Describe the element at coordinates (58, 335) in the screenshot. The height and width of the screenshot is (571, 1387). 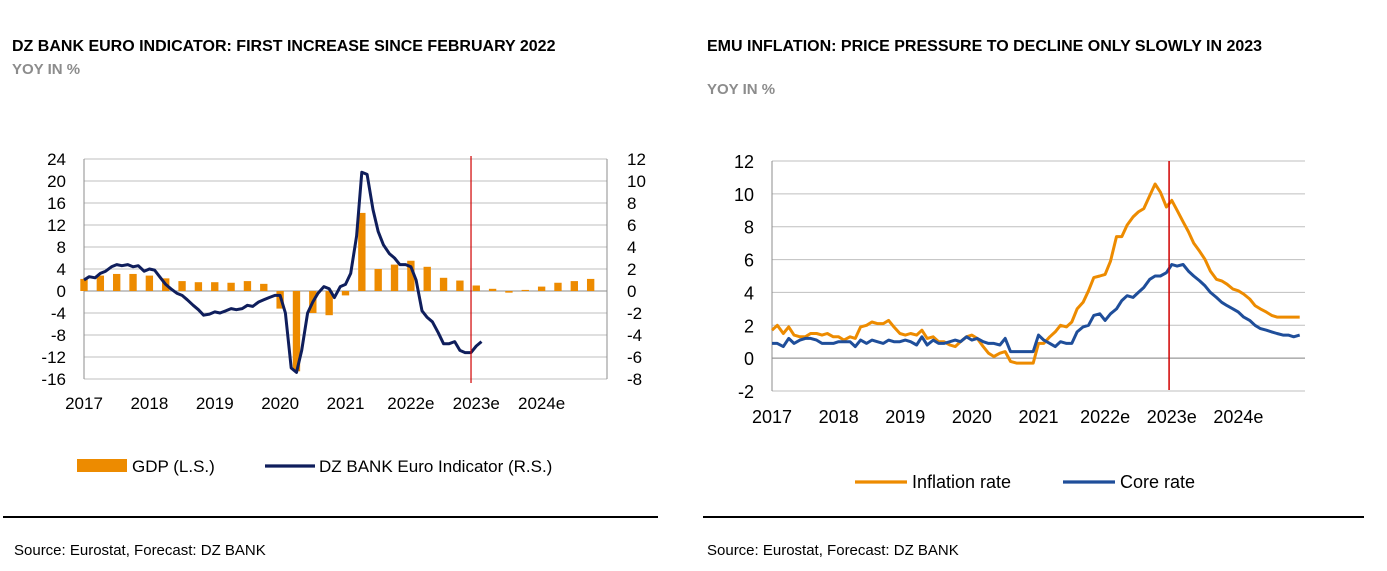
I see `y-left-tick-label: -8` at that location.